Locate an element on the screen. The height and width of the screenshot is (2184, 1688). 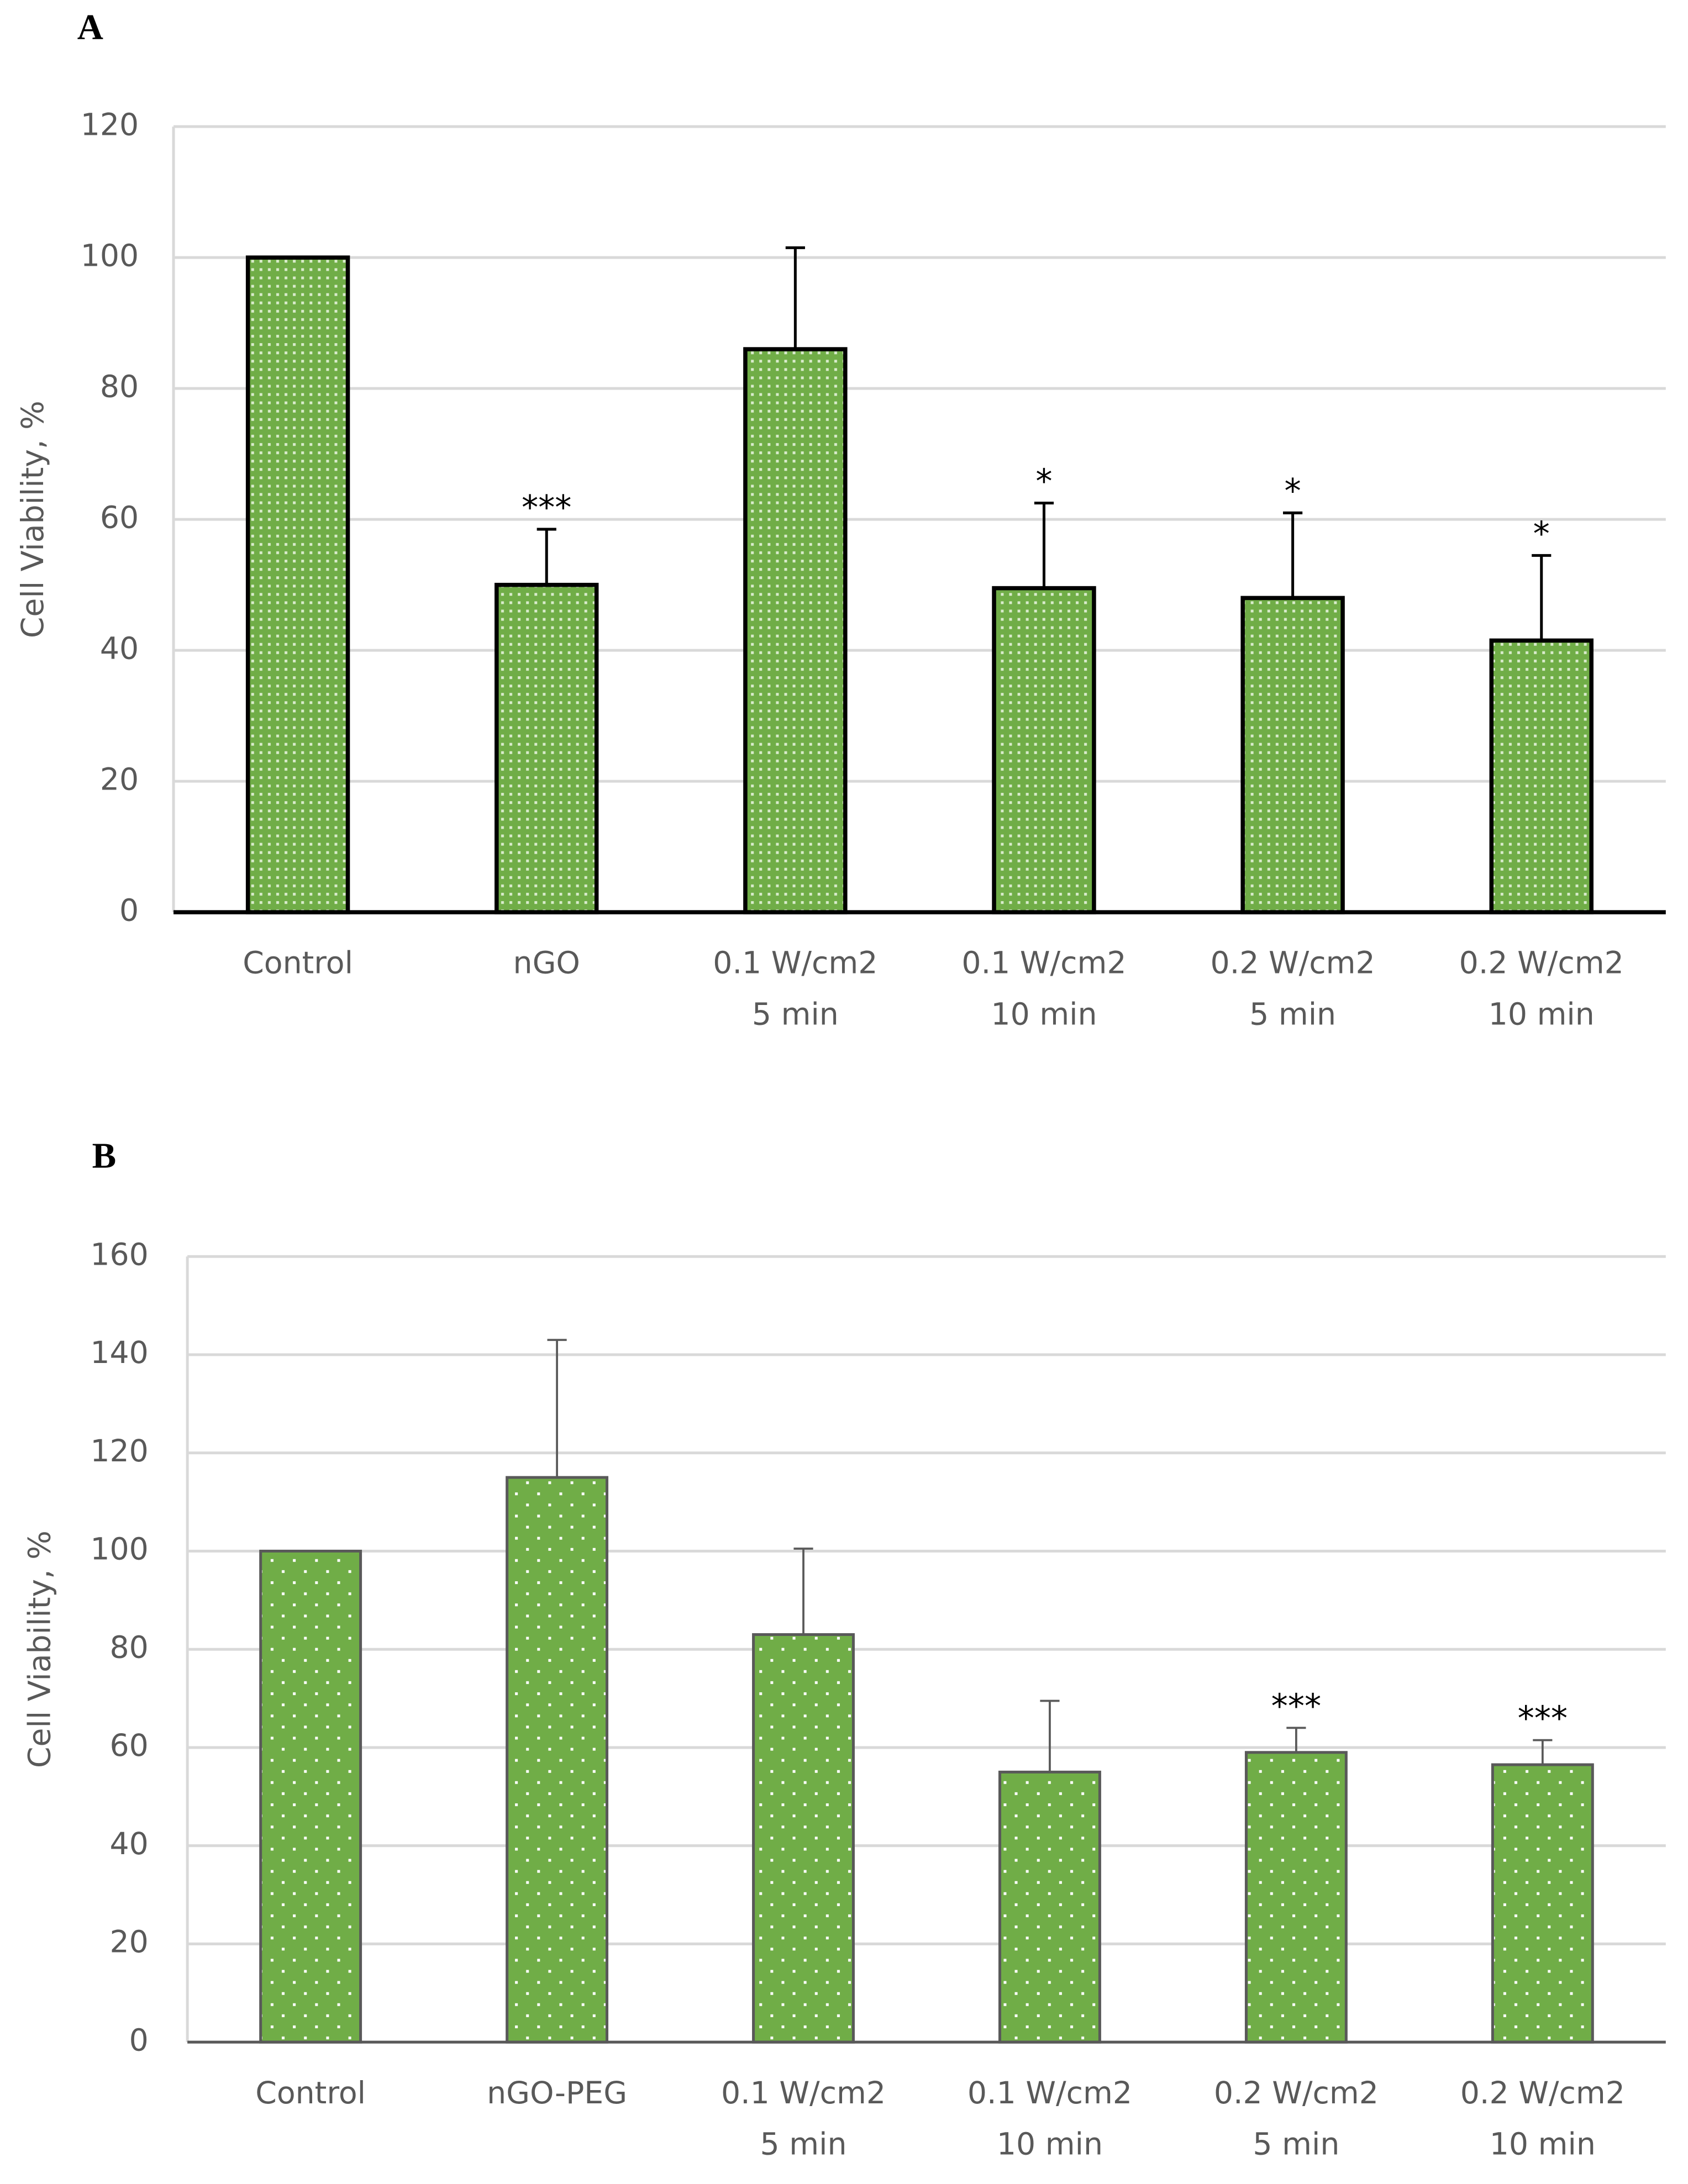
y-tick-label: 160 is located at coordinates (119, 1254).